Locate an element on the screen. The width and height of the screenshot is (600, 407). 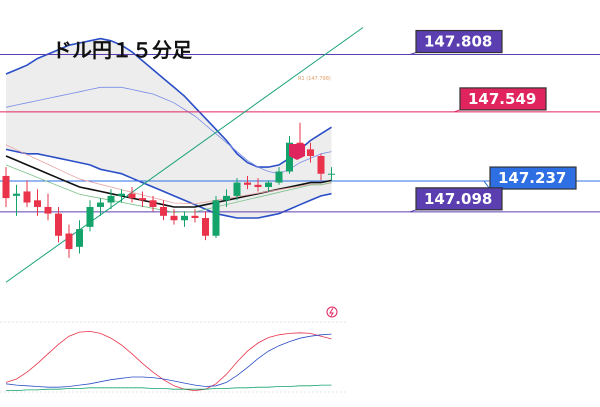
price-tag-label: 147.808 is located at coordinates (458, 42).